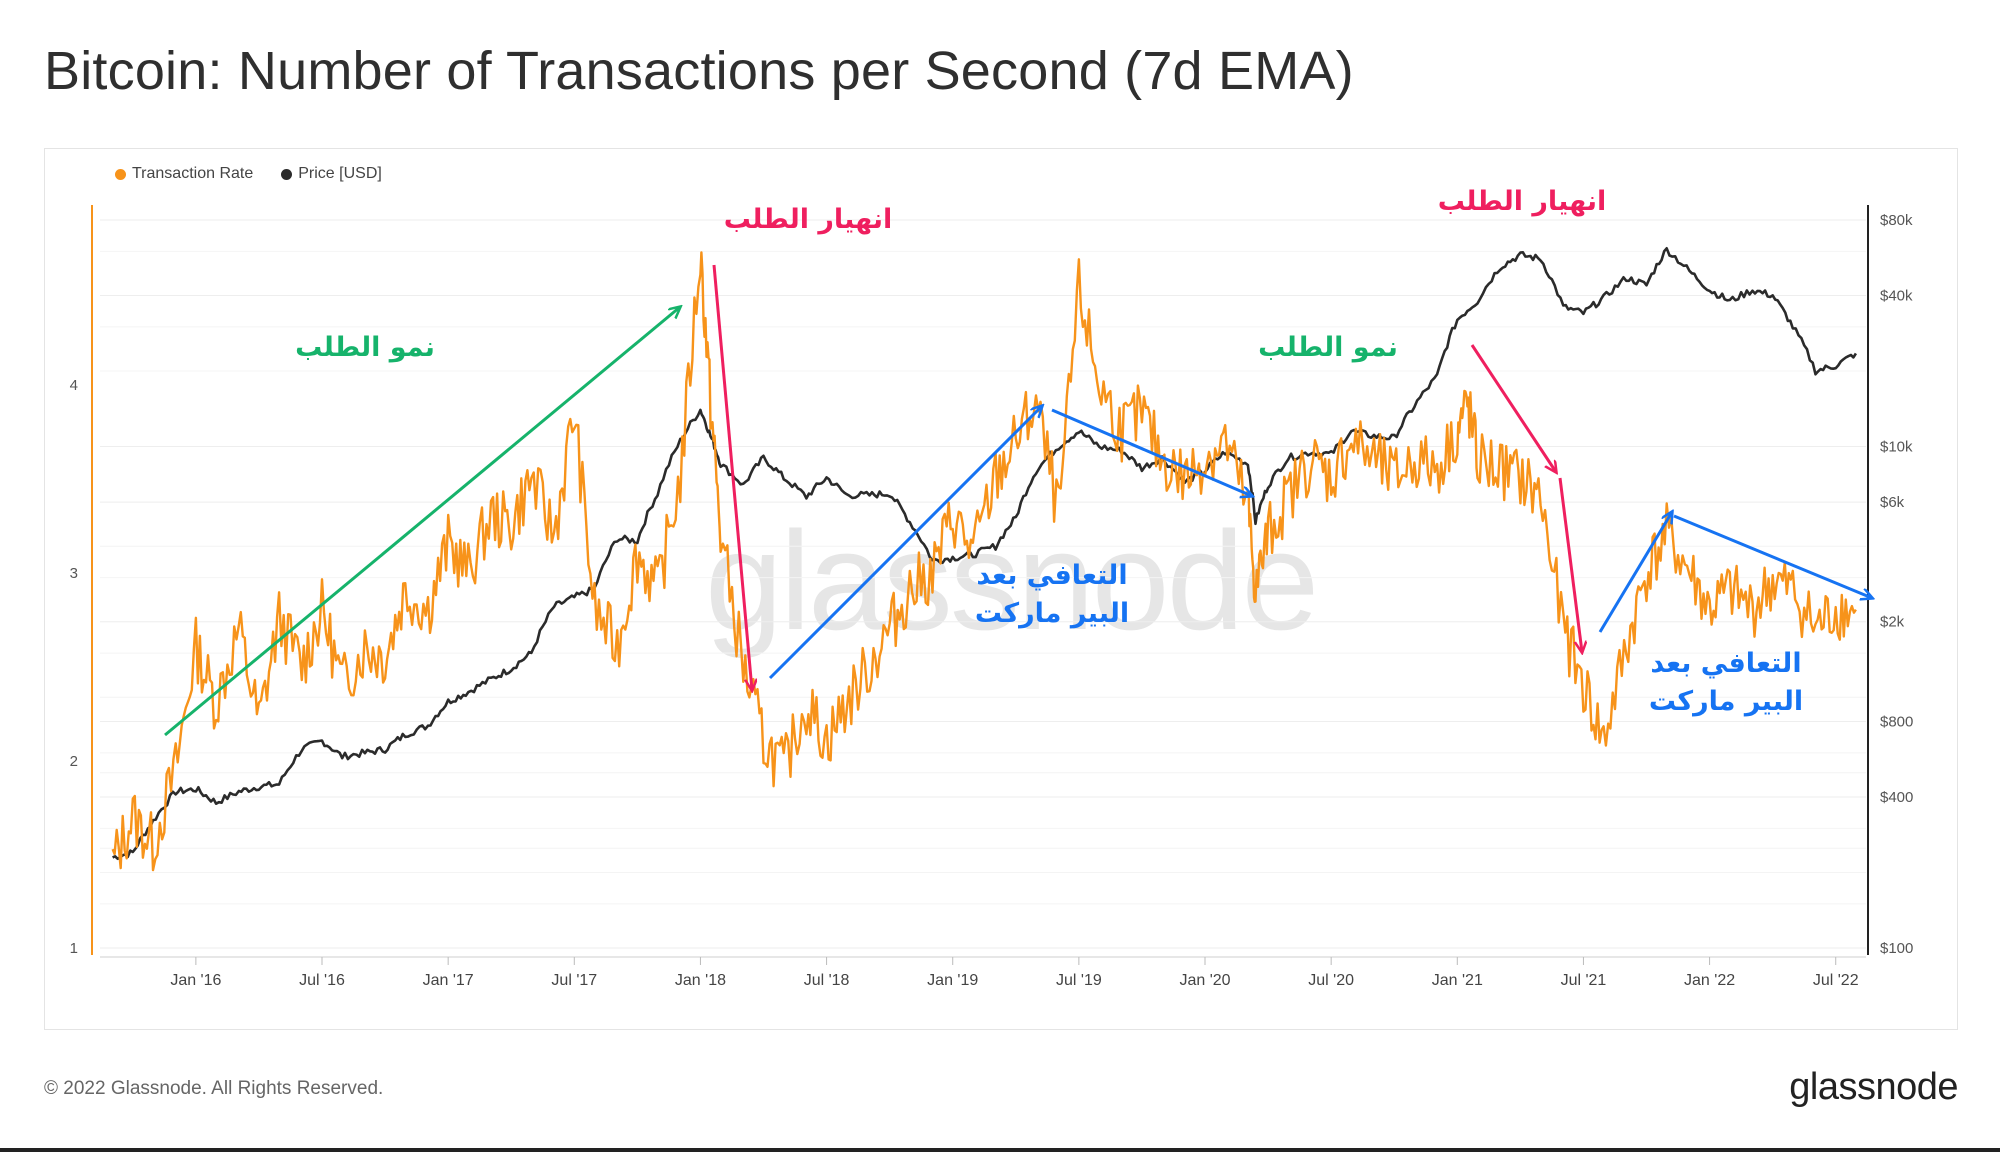 Image resolution: width=2000 pixels, height=1152 pixels. I want to click on y-right-tick-label: $6k, so click(1892, 502).